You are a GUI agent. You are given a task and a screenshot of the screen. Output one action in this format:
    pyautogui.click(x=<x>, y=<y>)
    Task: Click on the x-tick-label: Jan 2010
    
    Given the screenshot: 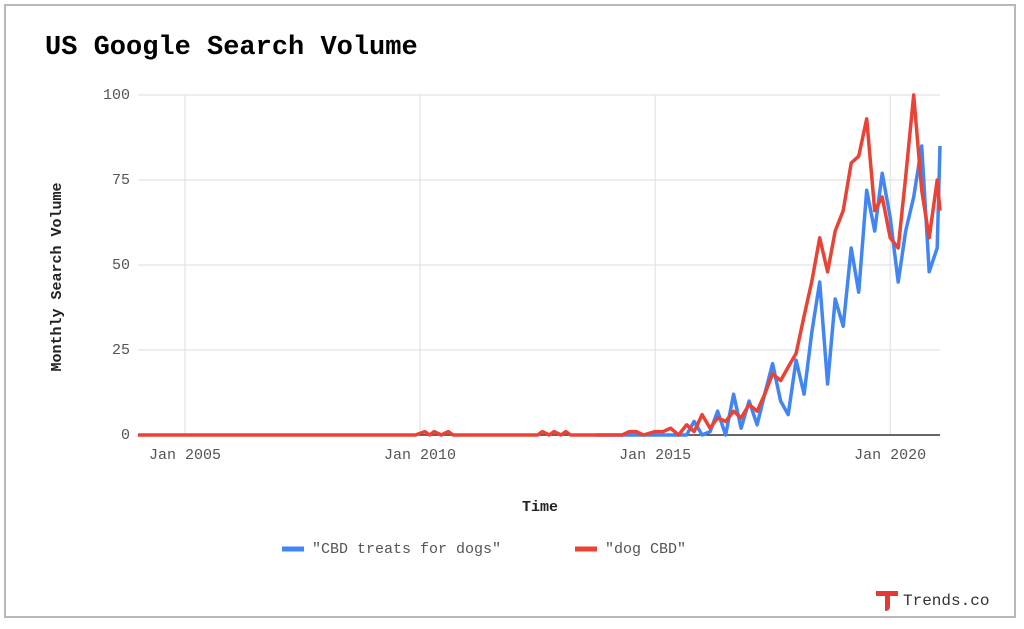 What is the action you would take?
    pyautogui.click(x=420, y=455)
    